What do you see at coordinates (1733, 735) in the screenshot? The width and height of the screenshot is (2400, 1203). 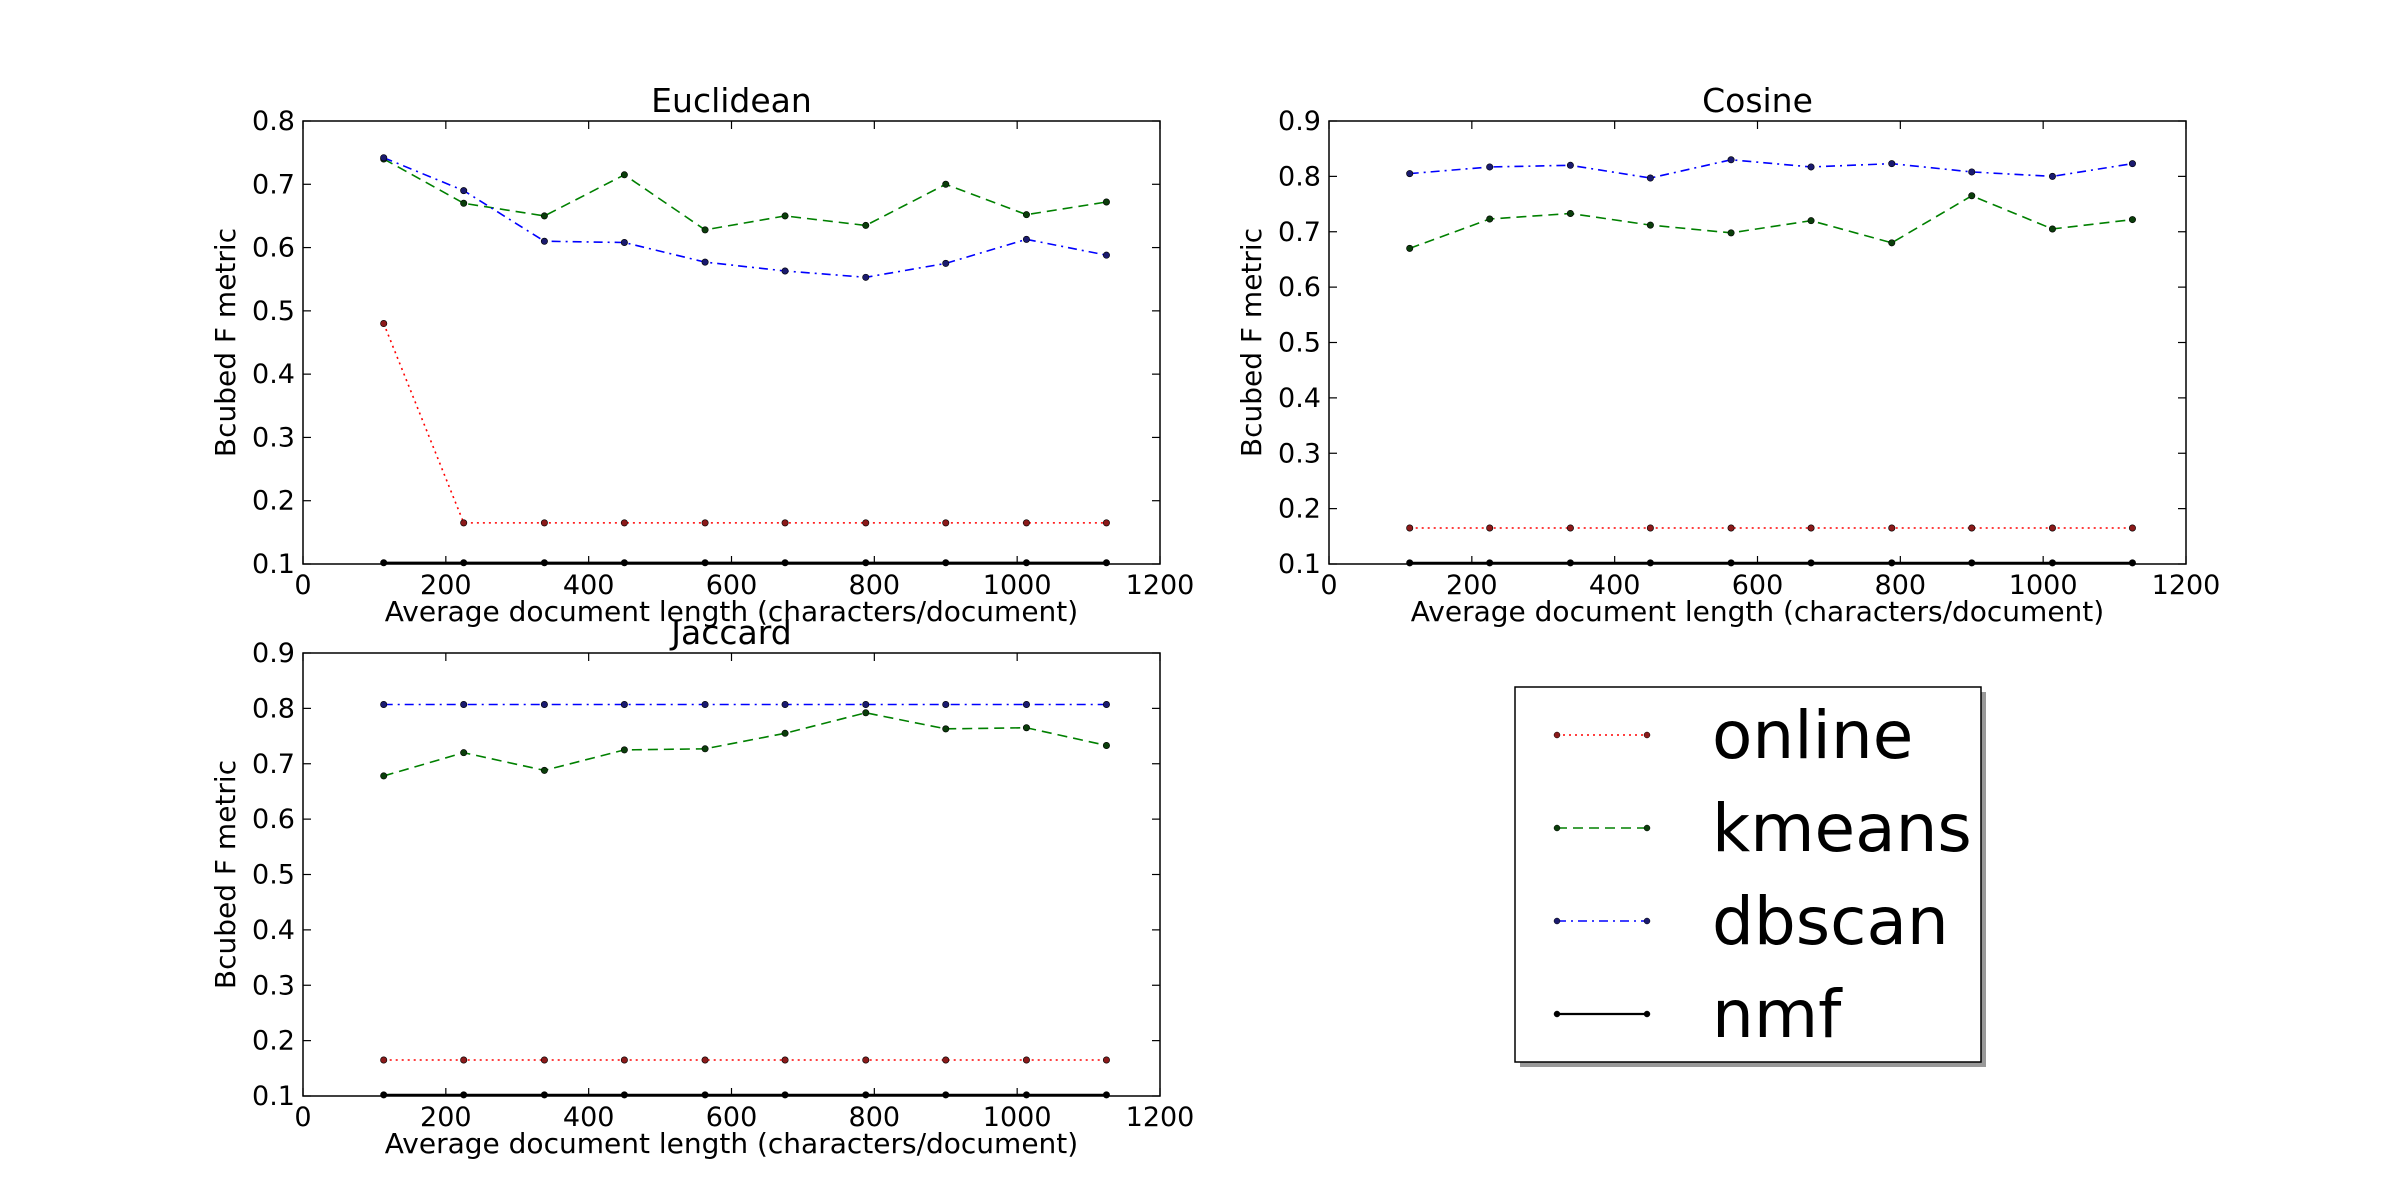 I see `legend-entry-online: online` at bounding box center [1733, 735].